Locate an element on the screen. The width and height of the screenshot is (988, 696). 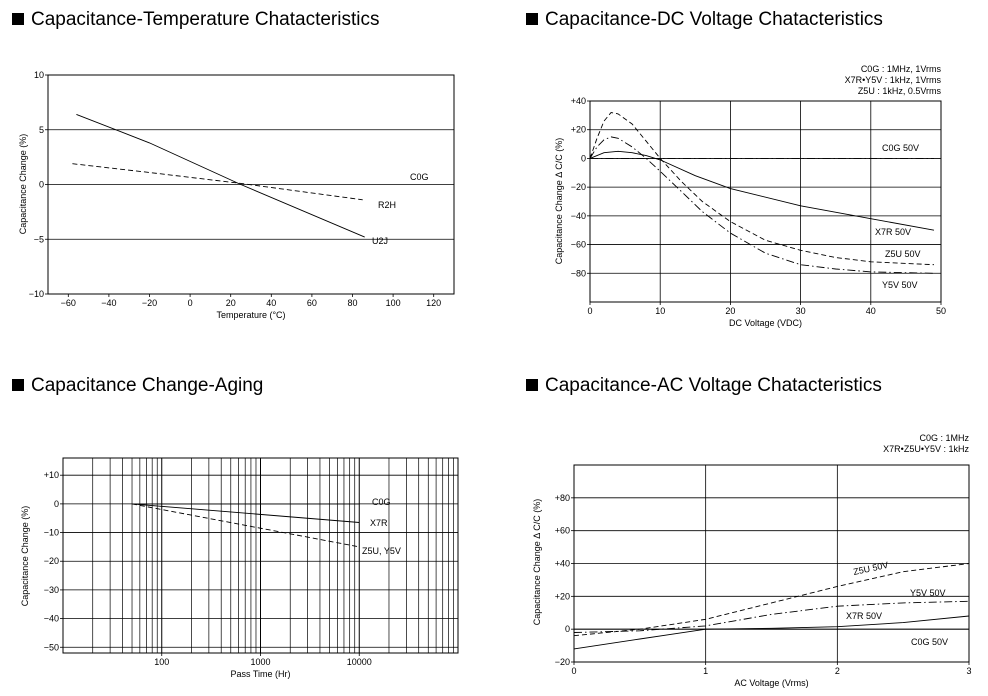
y-tick-label: +80 is located at coordinates (562, 498).